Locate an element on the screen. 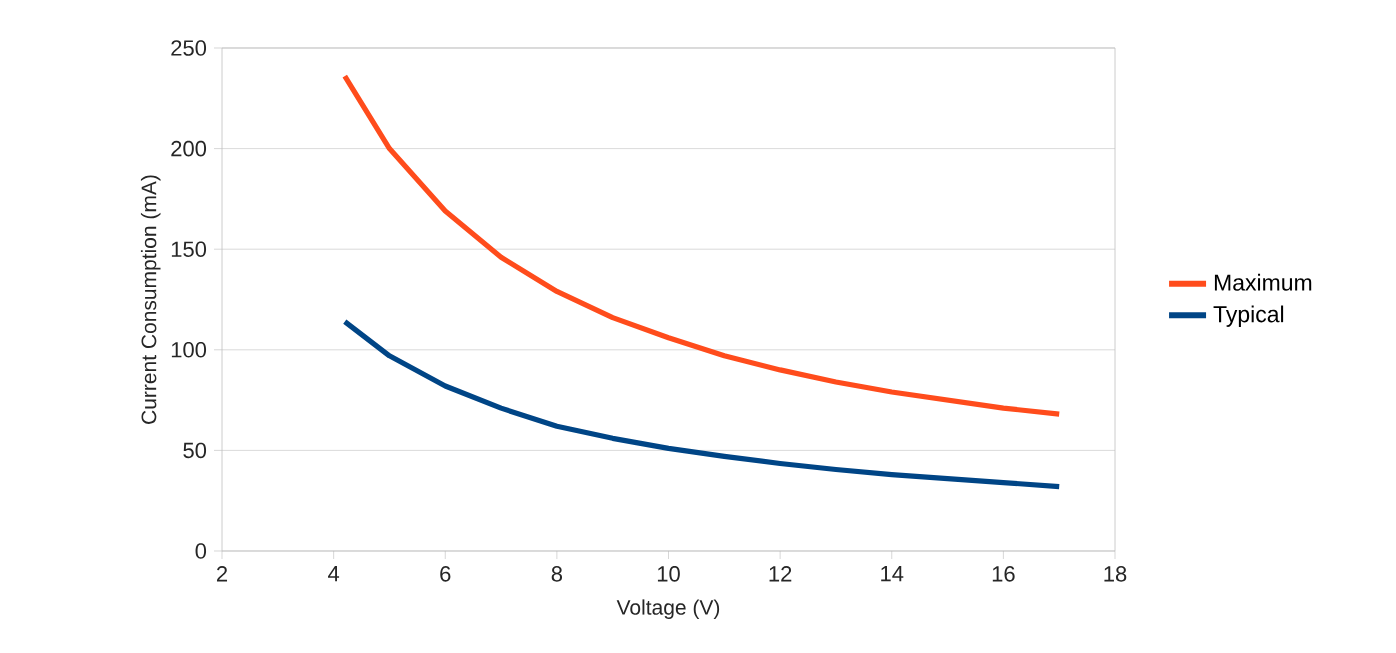  y-tick-label: 100 is located at coordinates (189, 350).